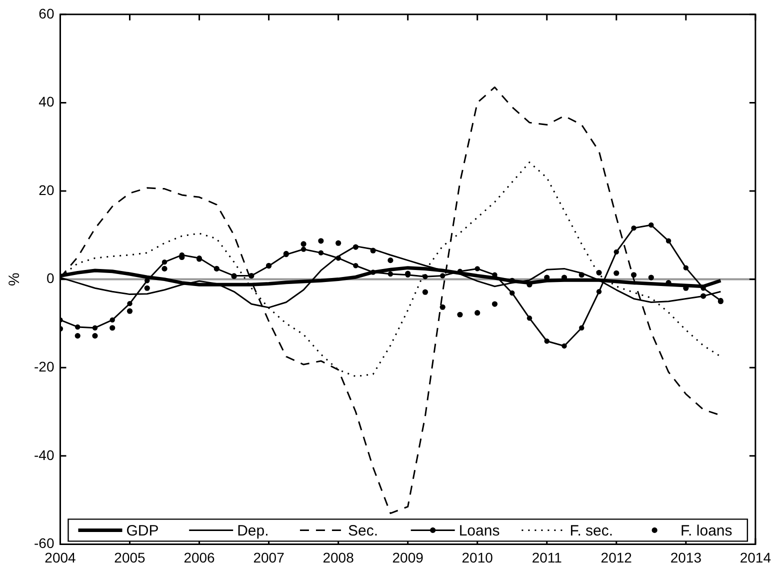  I want to click on y-tick-label: 40, so click(46, 102).